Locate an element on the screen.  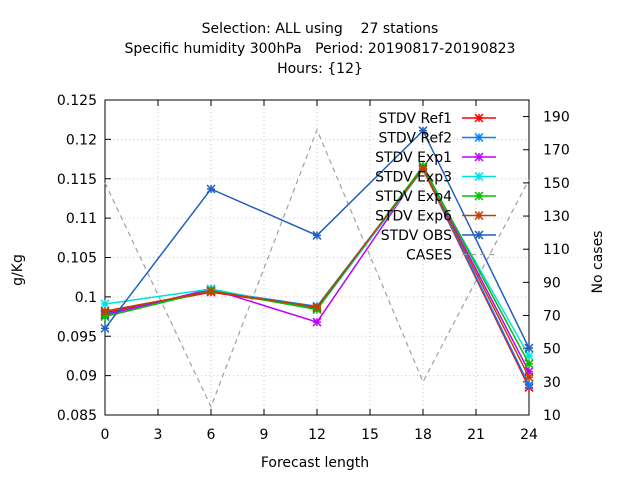
y2-tick-label: 150 is located at coordinates (556, 184).